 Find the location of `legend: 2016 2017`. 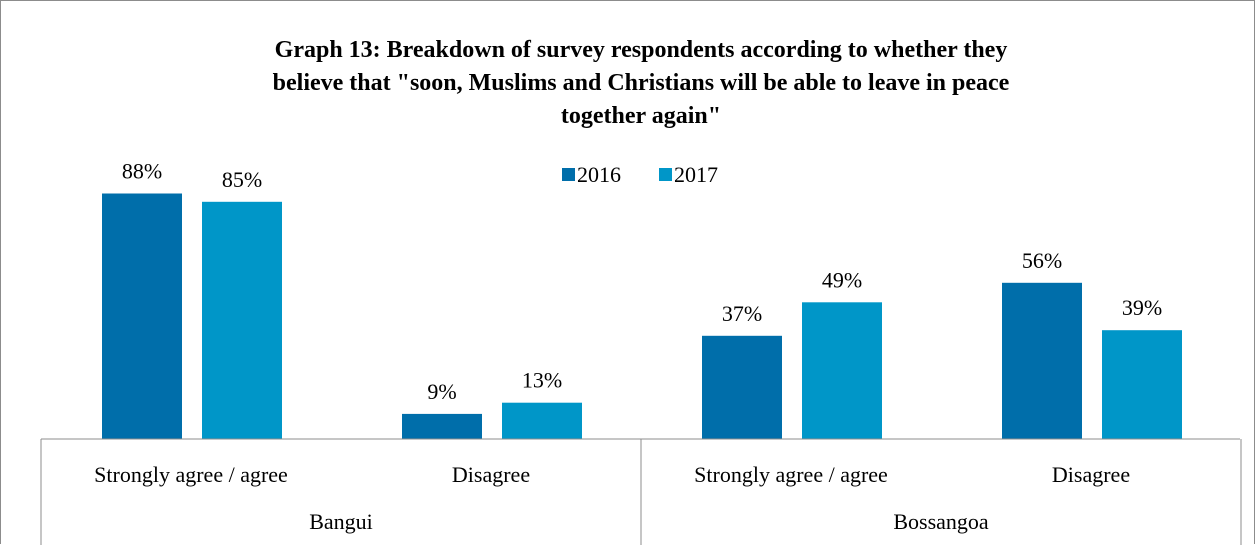

legend: 2016 2017 is located at coordinates (640, 174).